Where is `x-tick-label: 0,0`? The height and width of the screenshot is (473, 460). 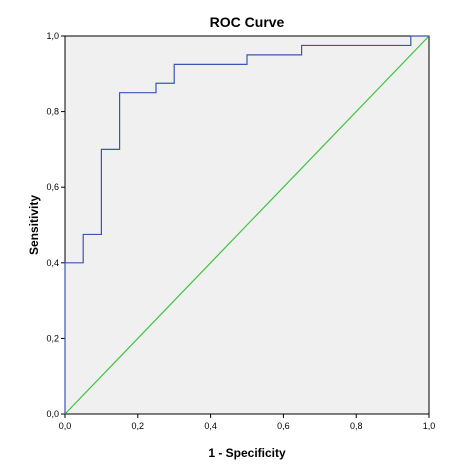
x-tick-label: 0,0 is located at coordinates (65, 426).